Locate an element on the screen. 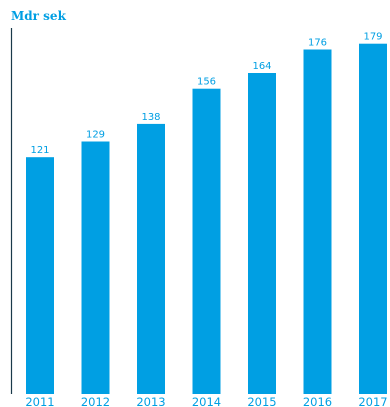  x-tick-label-2015: 2015 is located at coordinates (261, 401).